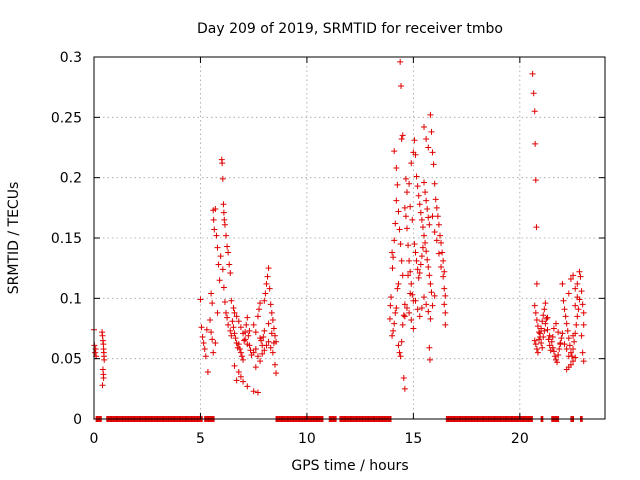 The height and width of the screenshot is (480, 640). Describe the element at coordinates (14, 238) in the screenshot. I see `y-axis-label: SRMTID / TECUs` at that location.